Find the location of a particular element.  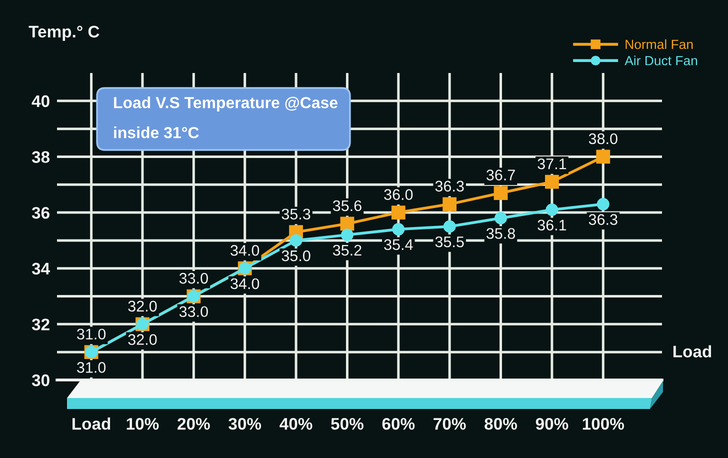

legend-label: Air Duct Fan is located at coordinates (661, 61).